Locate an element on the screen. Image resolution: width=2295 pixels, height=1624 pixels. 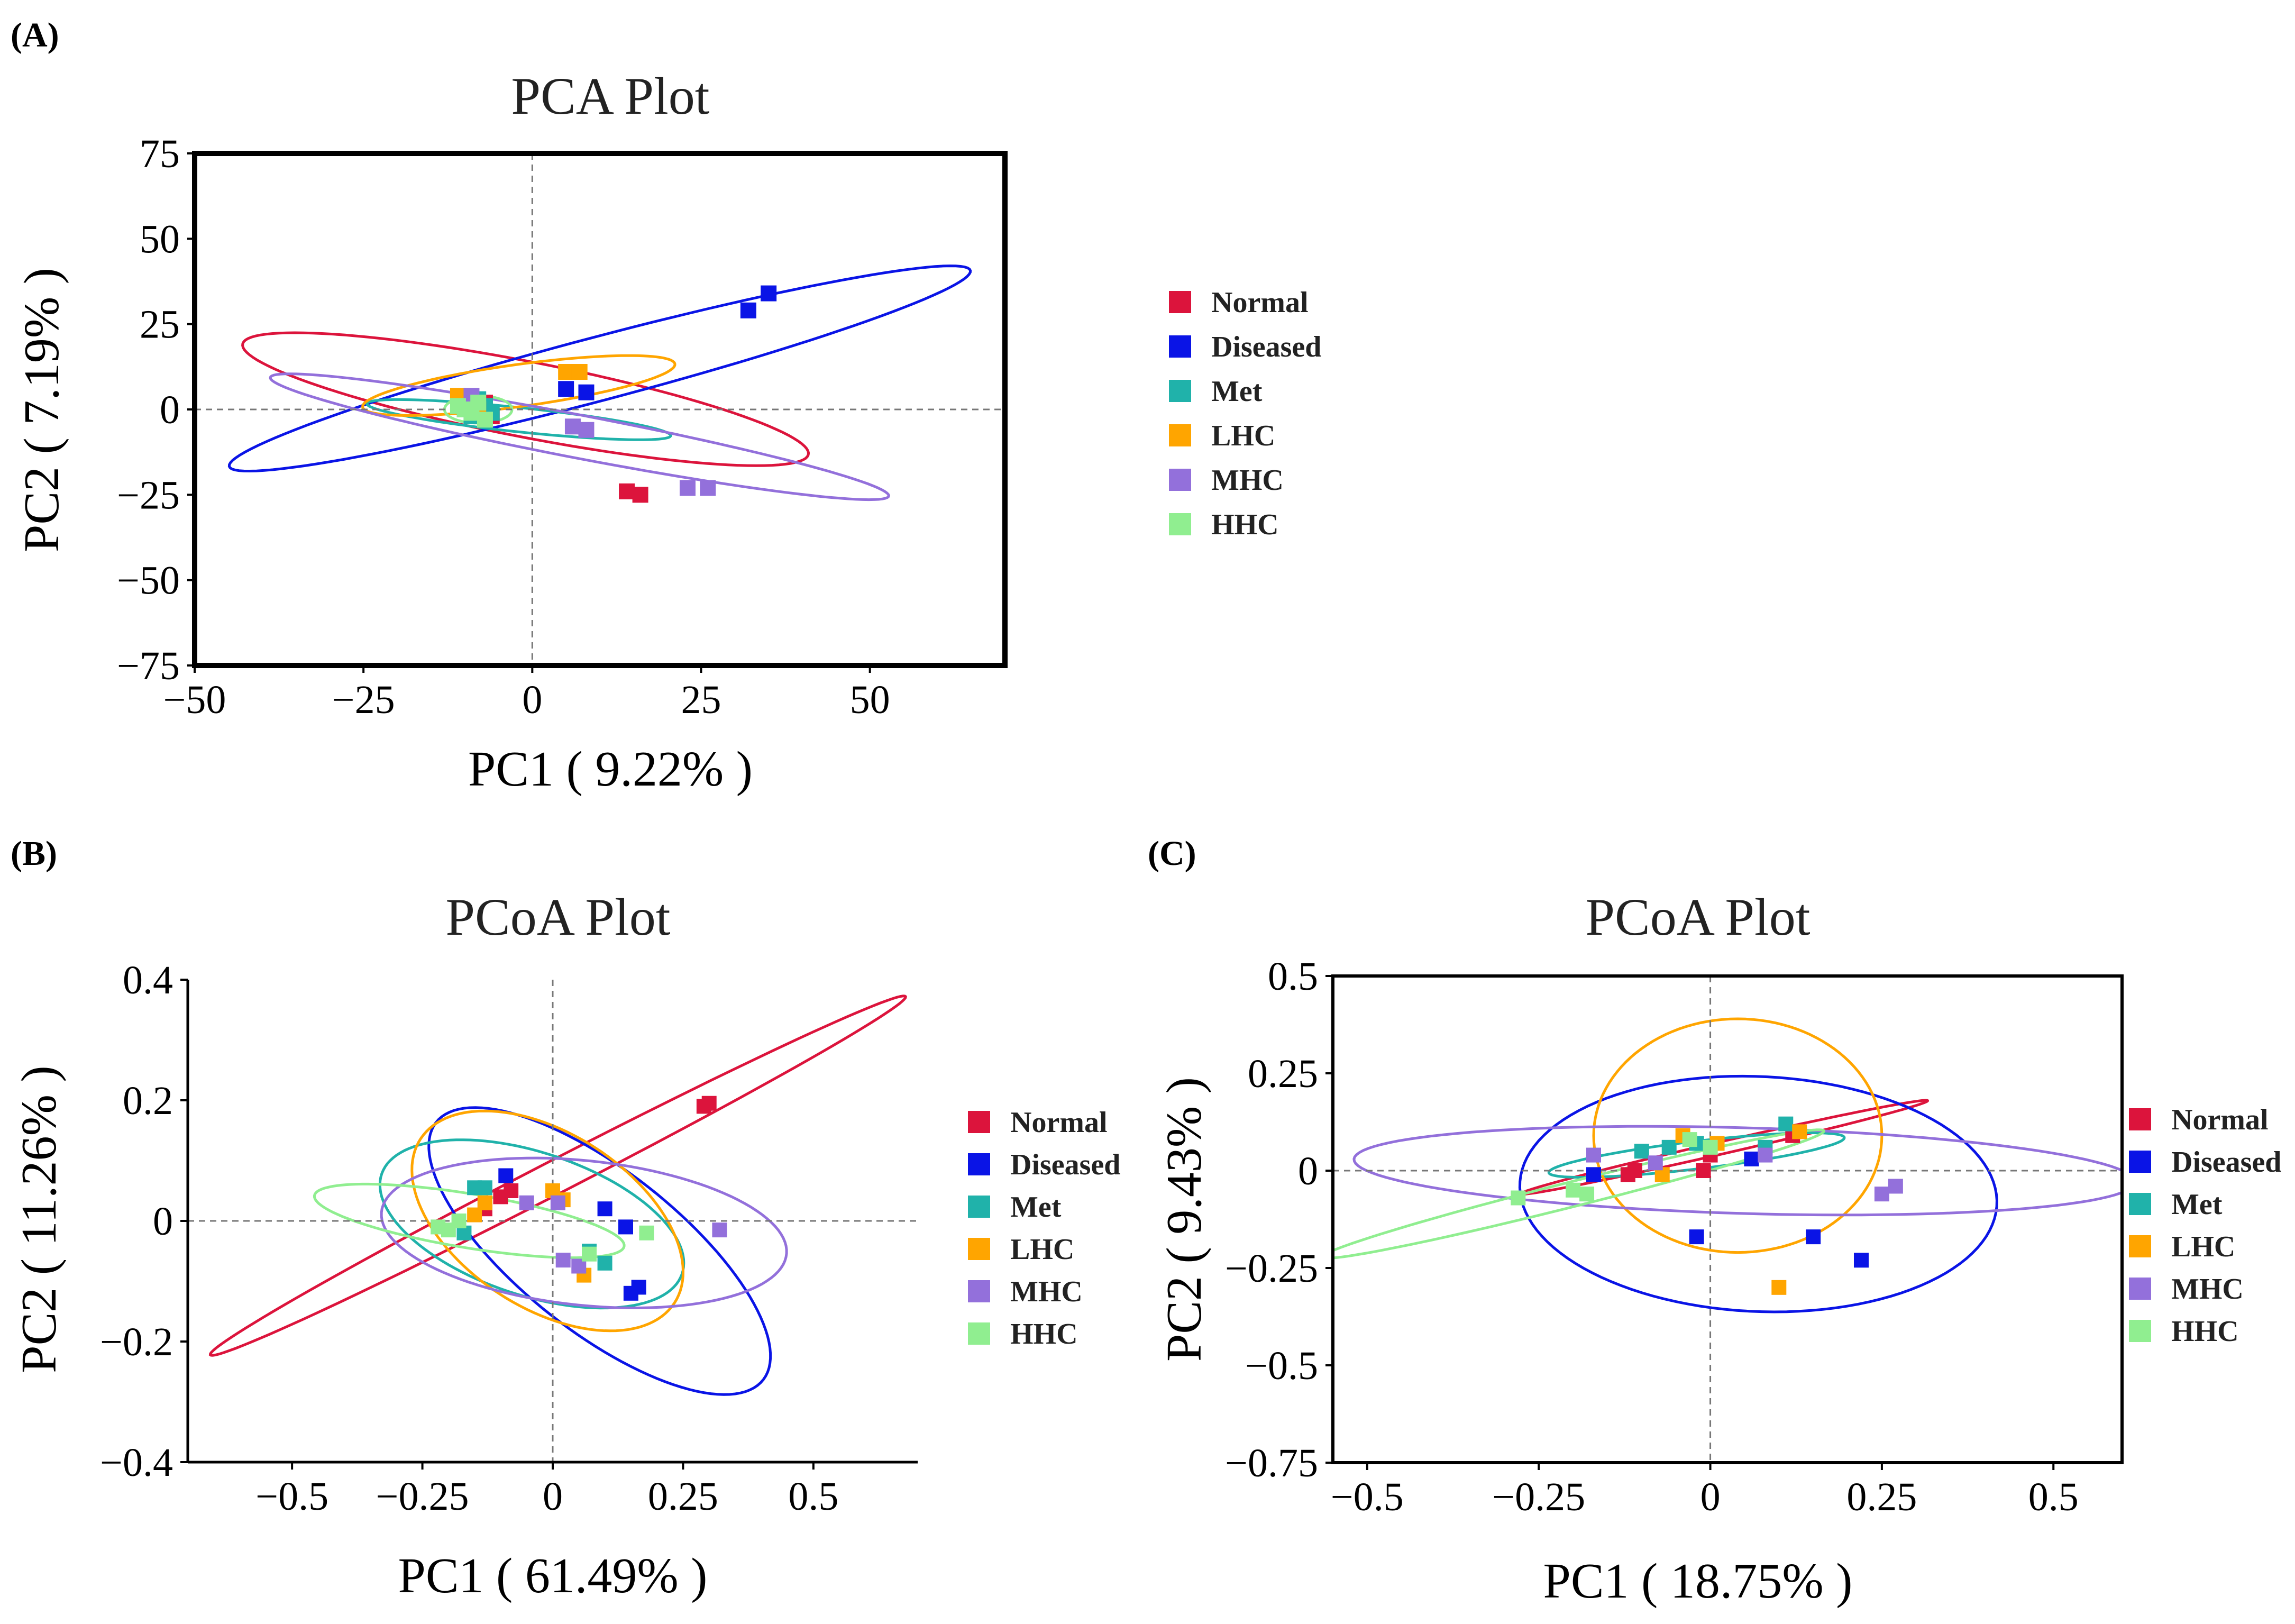
y-tick-label-a: −50 is located at coordinates (148, 581).